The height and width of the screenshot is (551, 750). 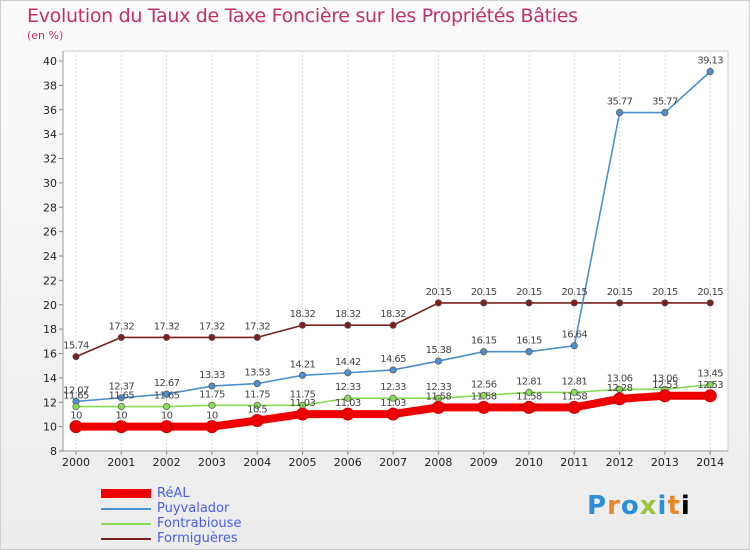 What do you see at coordinates (620, 462) in the screenshot?
I see `x-tick-label-2012: 2012` at bounding box center [620, 462].